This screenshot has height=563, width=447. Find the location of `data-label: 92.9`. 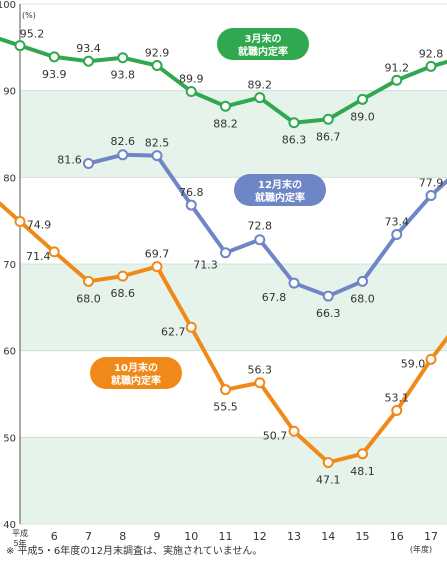

data-label: 92.9 is located at coordinates (157, 53).